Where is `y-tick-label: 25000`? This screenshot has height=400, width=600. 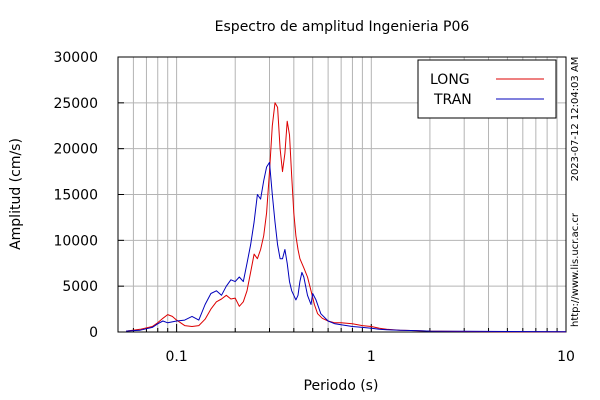 y-tick-label: 25000 is located at coordinates (75, 104).